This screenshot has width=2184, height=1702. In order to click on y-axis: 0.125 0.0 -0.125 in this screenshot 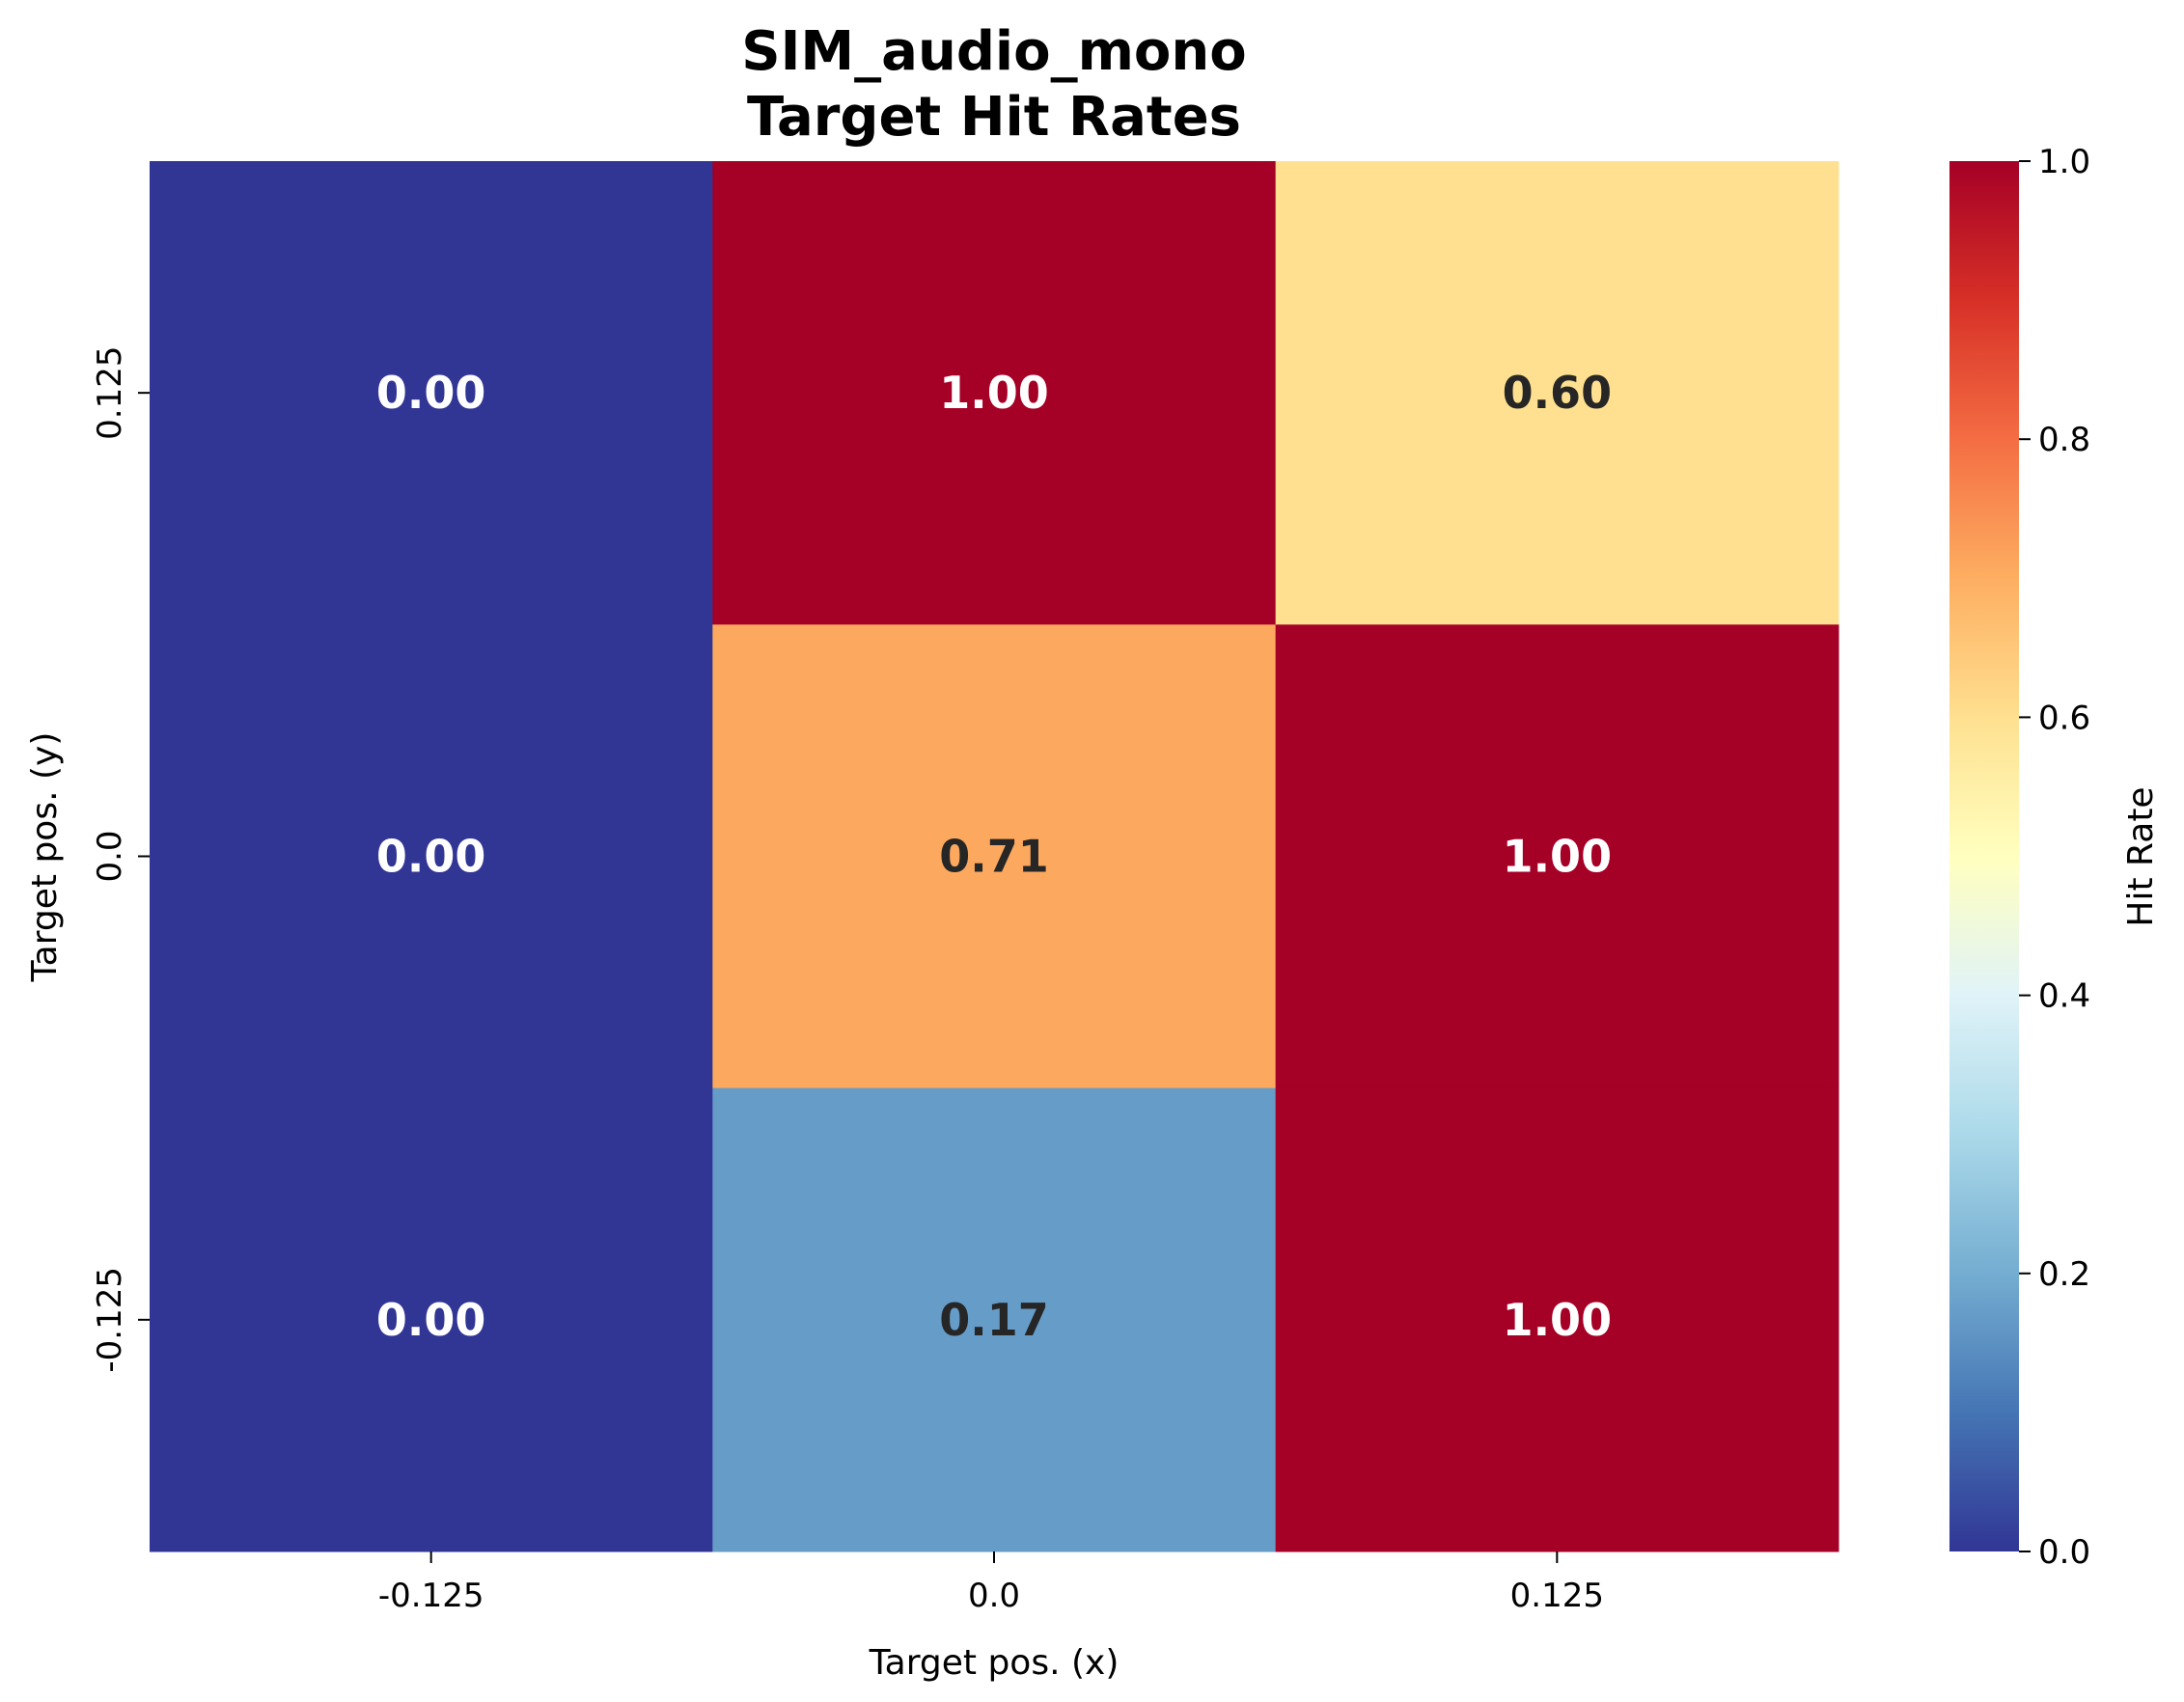, I will do `click(121, 859)`.